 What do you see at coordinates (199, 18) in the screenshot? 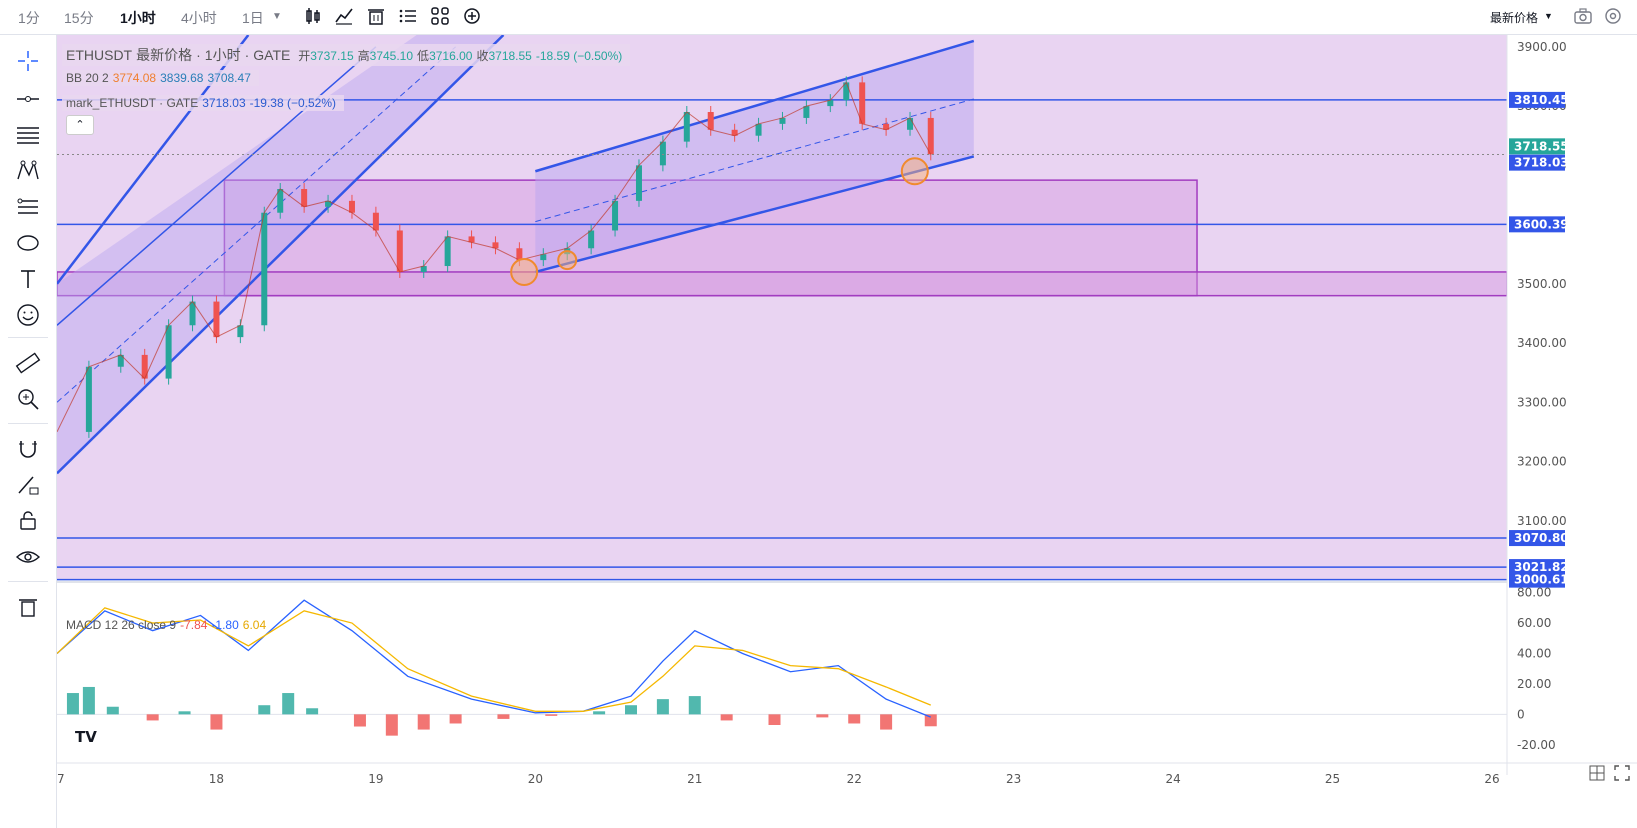
I see `timeframe-4h: 4小时` at bounding box center [199, 18].